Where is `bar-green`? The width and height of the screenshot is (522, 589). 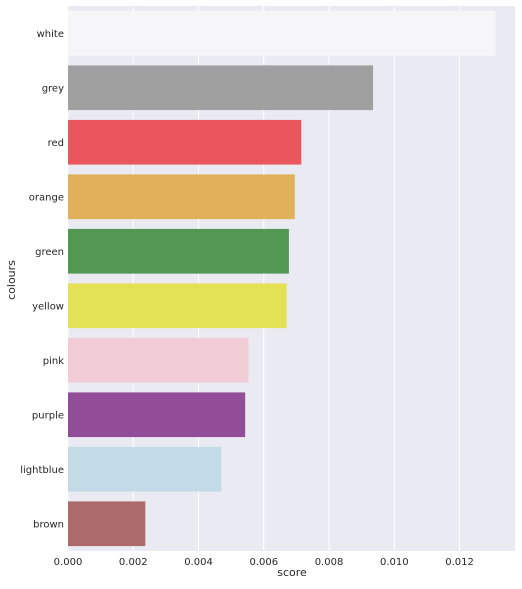 bar-green is located at coordinates (178, 251).